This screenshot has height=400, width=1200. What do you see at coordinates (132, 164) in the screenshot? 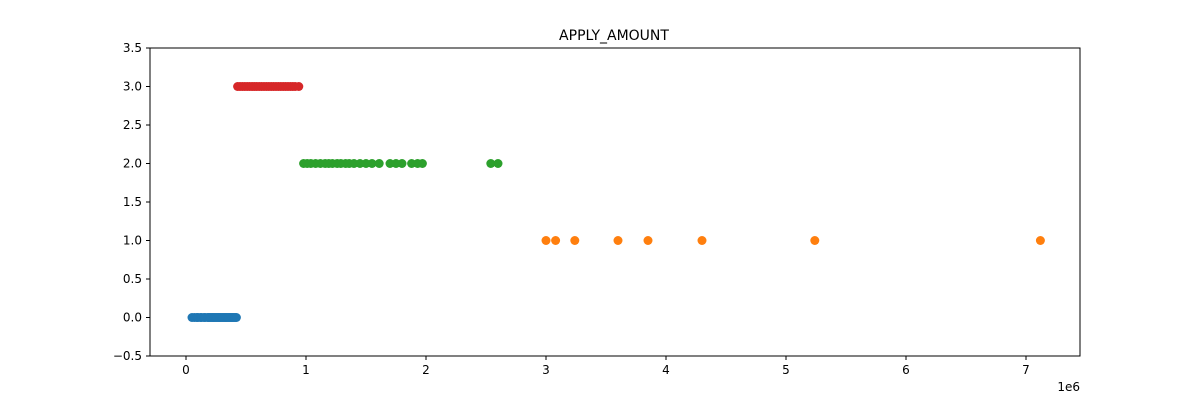
I see `y-tick-label: 2.0` at bounding box center [132, 164].